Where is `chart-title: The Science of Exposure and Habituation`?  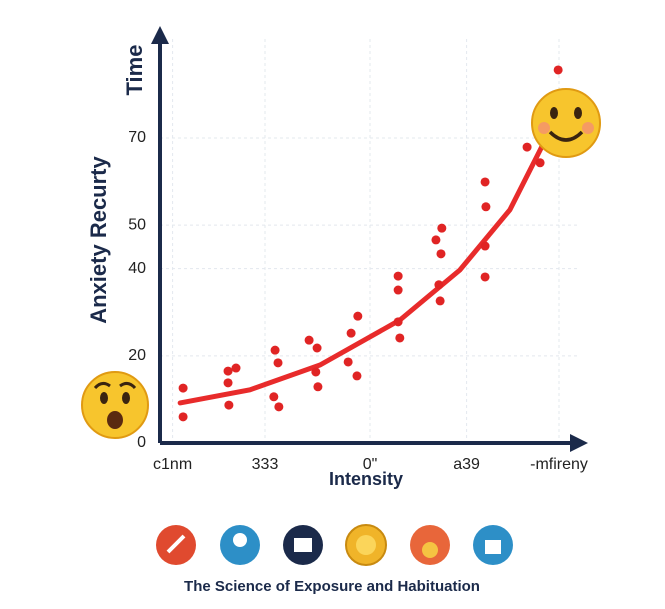
chart-title: The Science of Exposure and Habituation is located at coordinates (332, 586).